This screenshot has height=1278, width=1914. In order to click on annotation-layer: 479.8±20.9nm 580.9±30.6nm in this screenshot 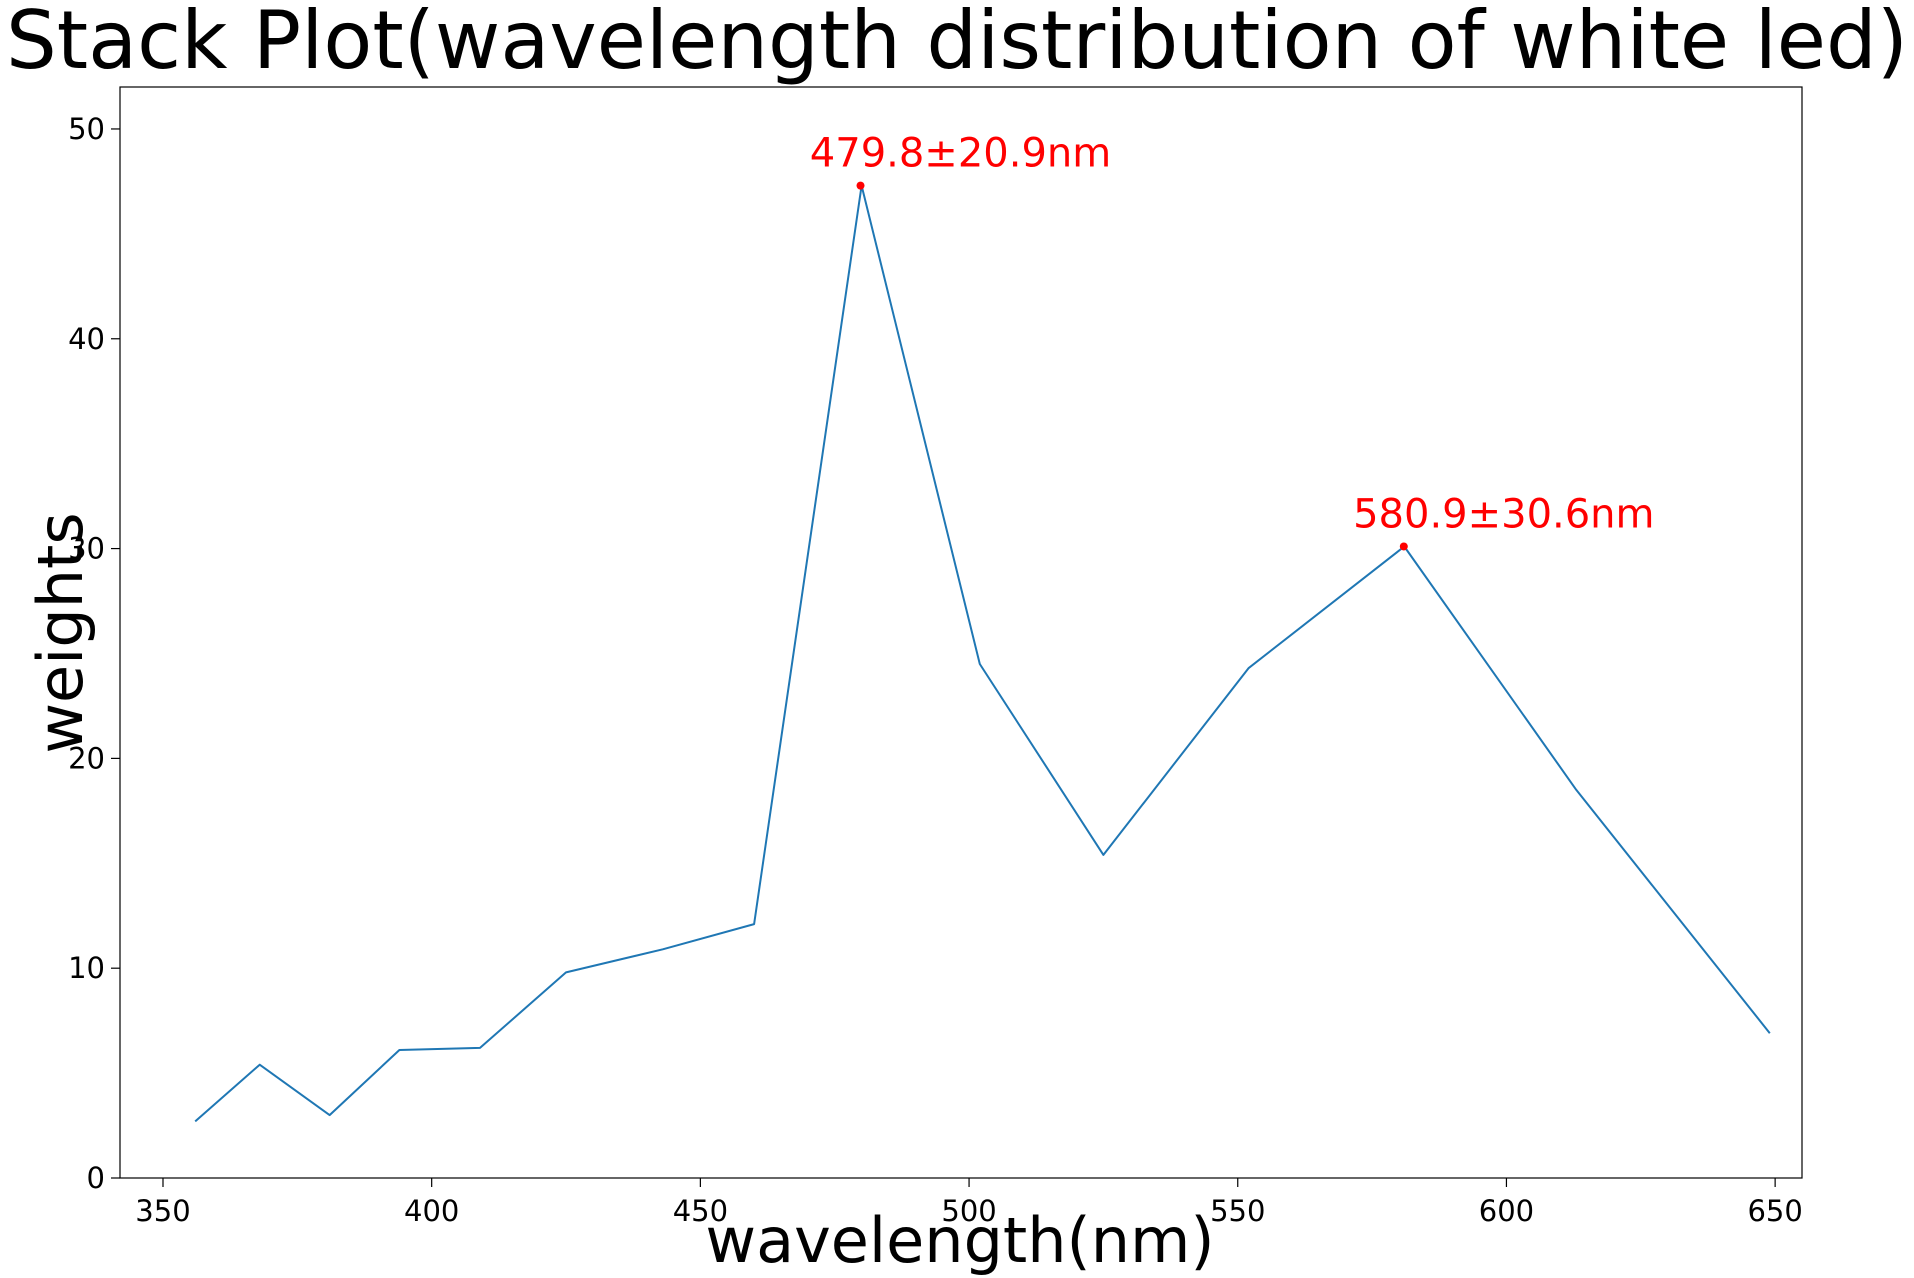, I will do `click(1232, 341)`.